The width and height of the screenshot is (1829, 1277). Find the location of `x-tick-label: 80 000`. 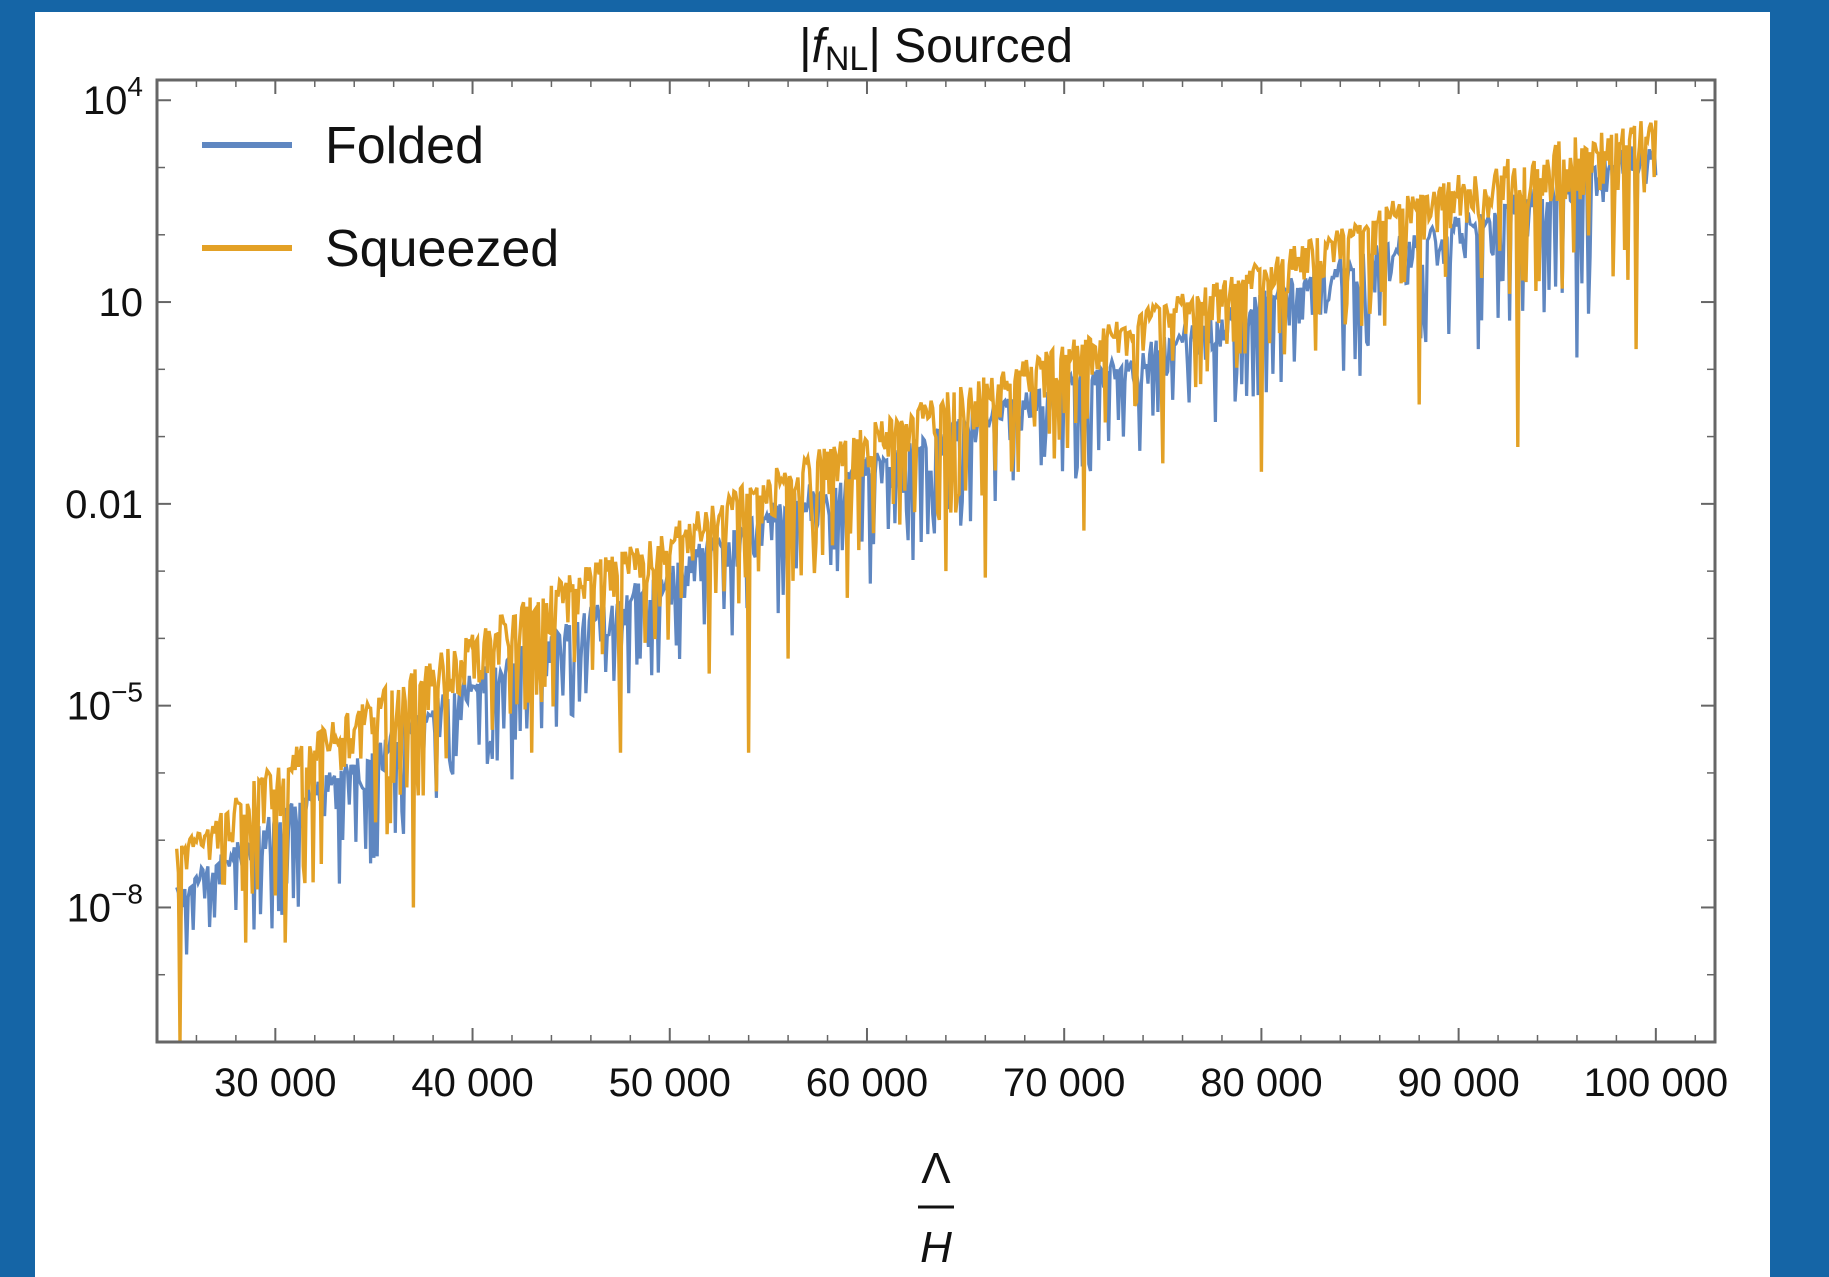

x-tick-label: 80 000 is located at coordinates (1261, 1083).